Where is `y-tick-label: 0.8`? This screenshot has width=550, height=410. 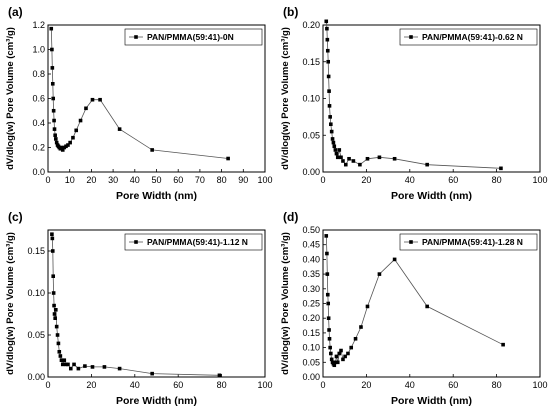
y-tick-label: 0.8 is located at coordinates (38, 74).